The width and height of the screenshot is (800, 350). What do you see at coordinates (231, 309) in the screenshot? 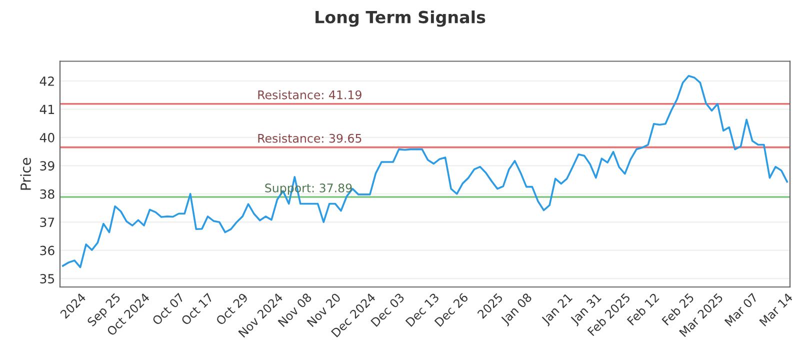
I see `x-tick-label: Oct 29` at bounding box center [231, 309].